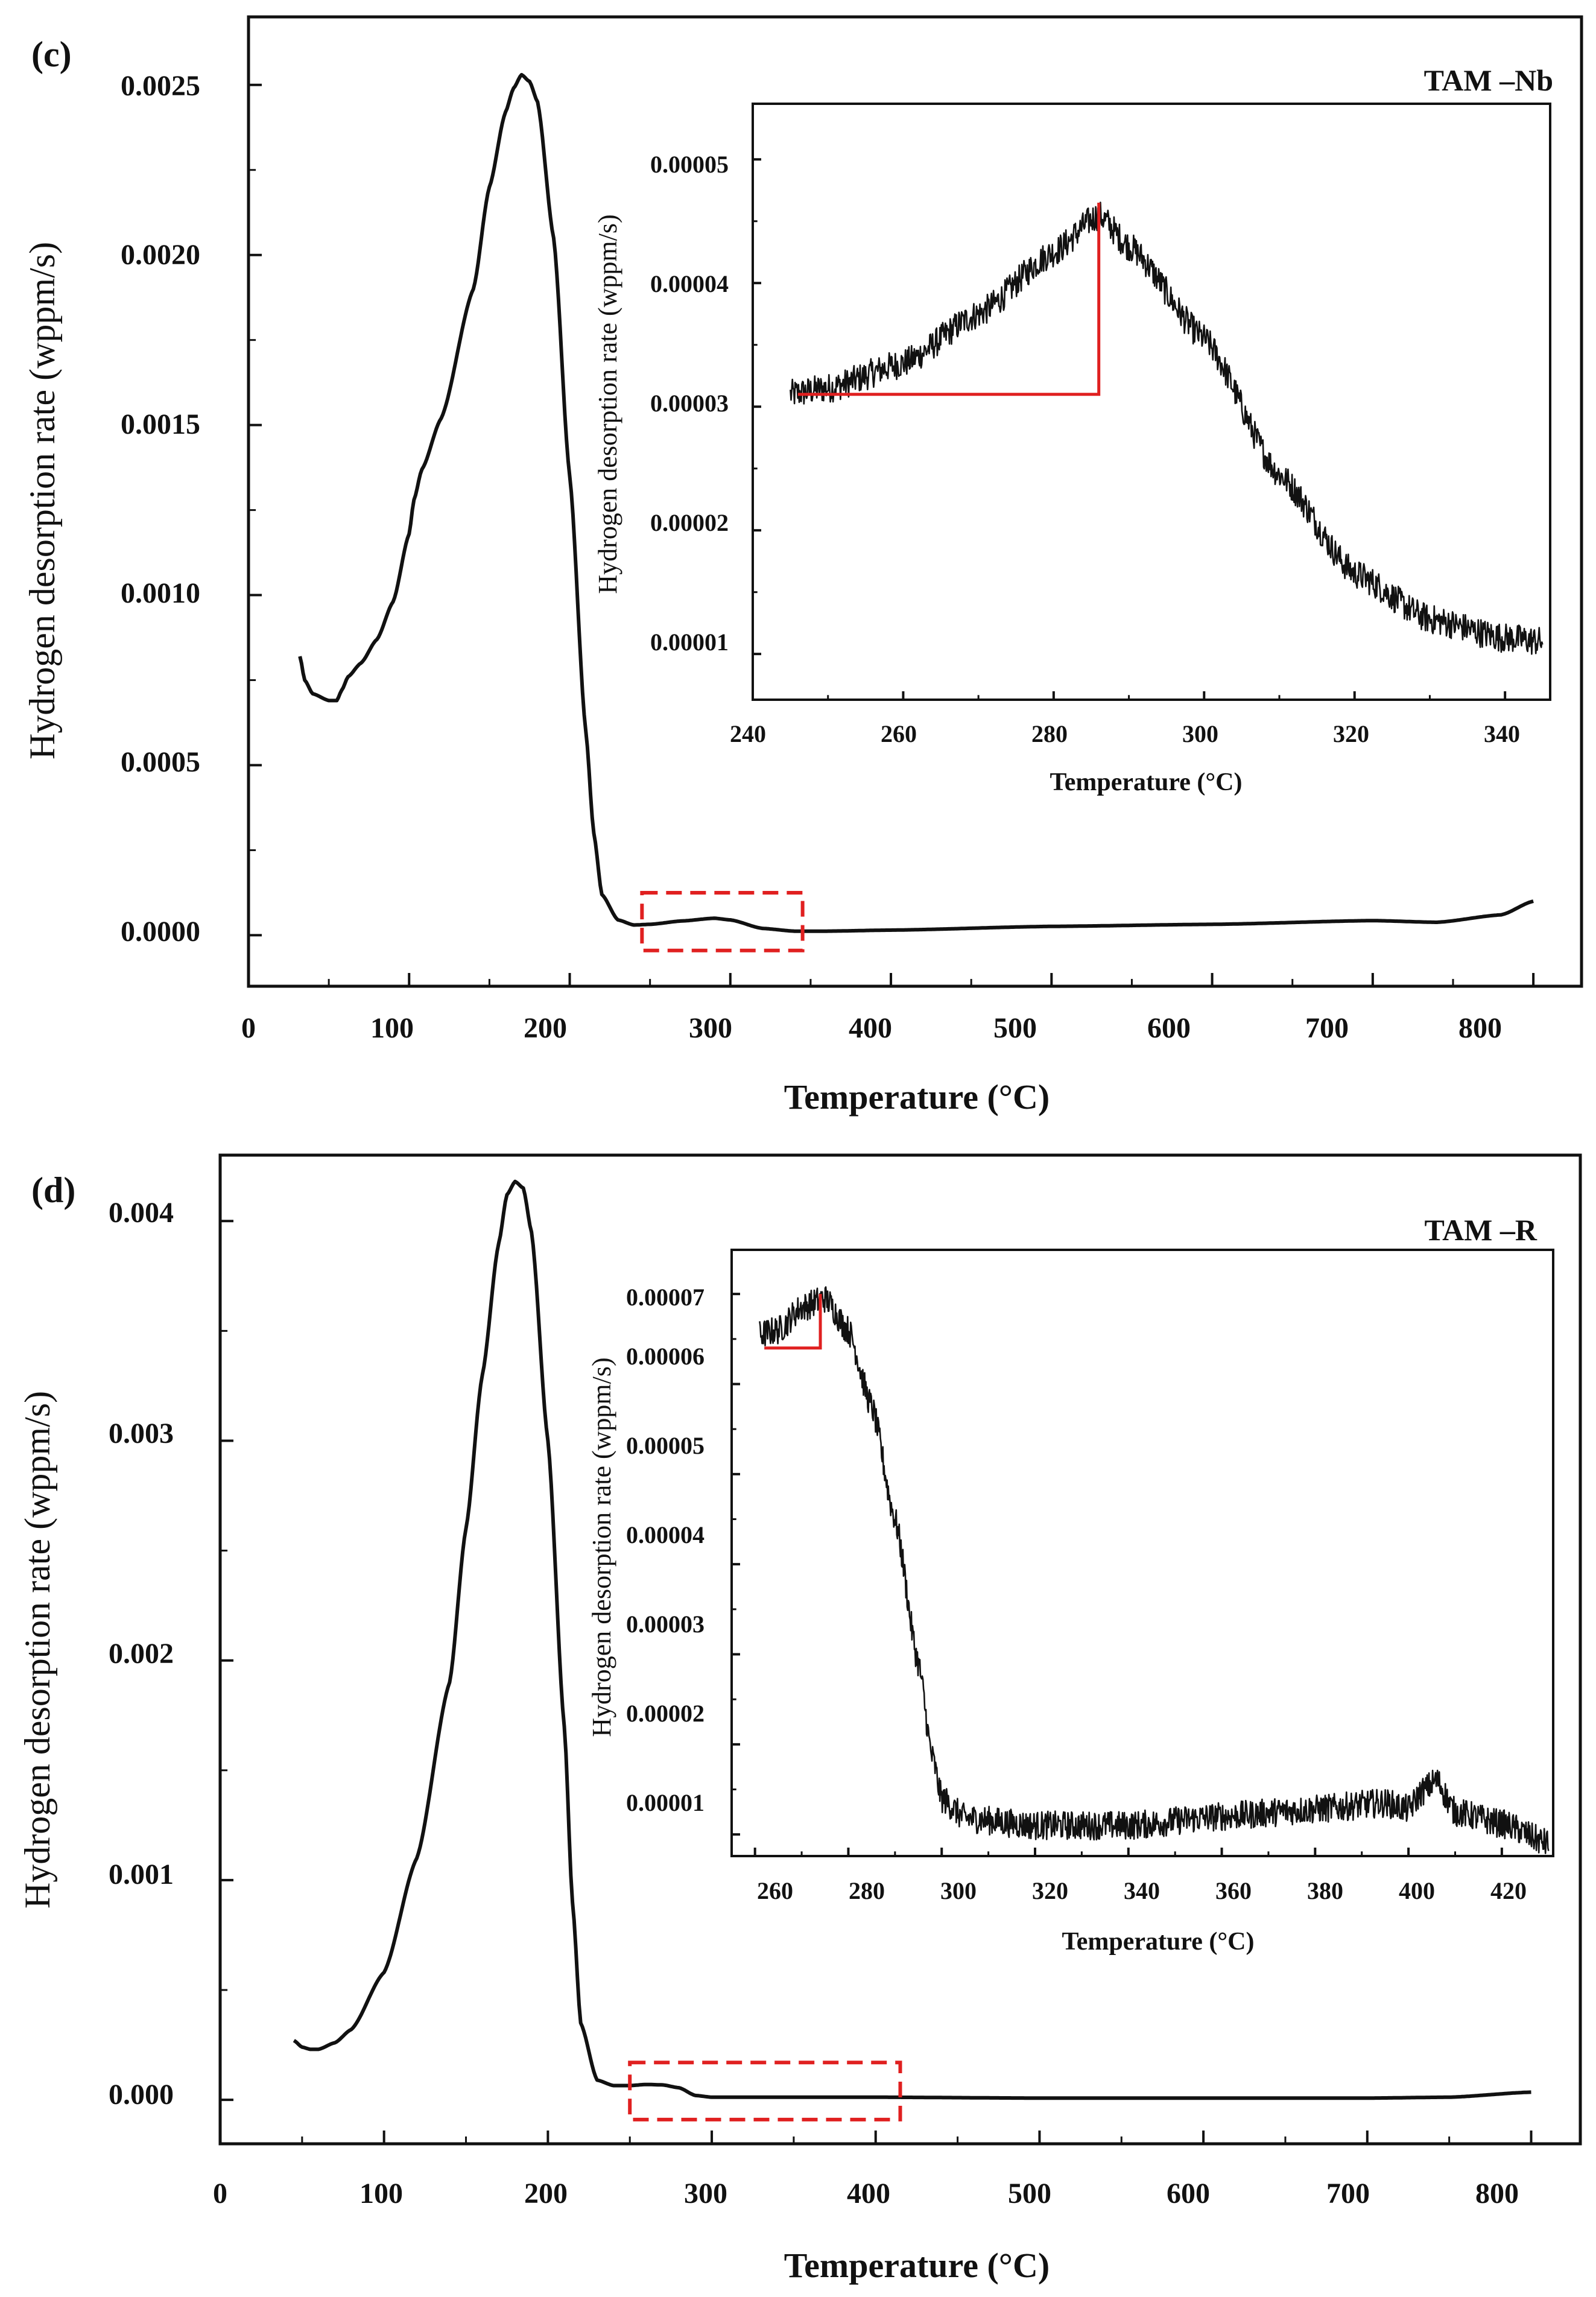 This screenshot has height=2297, width=1596. I want to click on y-tick-label: 0.0010, so click(160, 593).